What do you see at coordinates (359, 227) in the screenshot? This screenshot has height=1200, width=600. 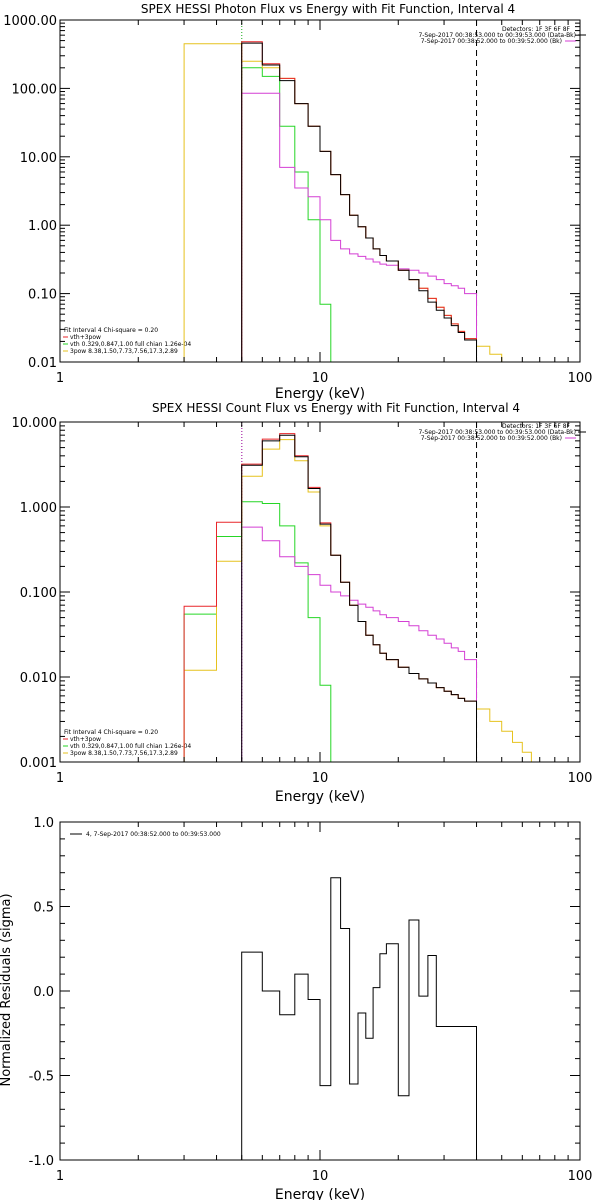 I see `series-0-magenta` at bounding box center [359, 227].